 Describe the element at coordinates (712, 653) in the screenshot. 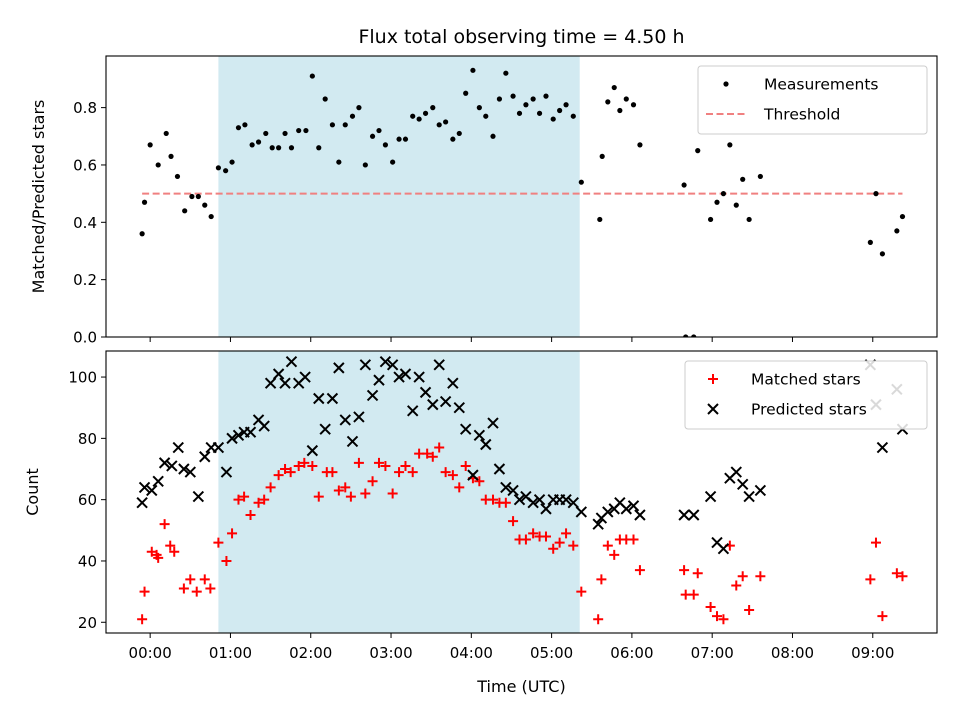

I see `x-tick-label: 07:00` at that location.